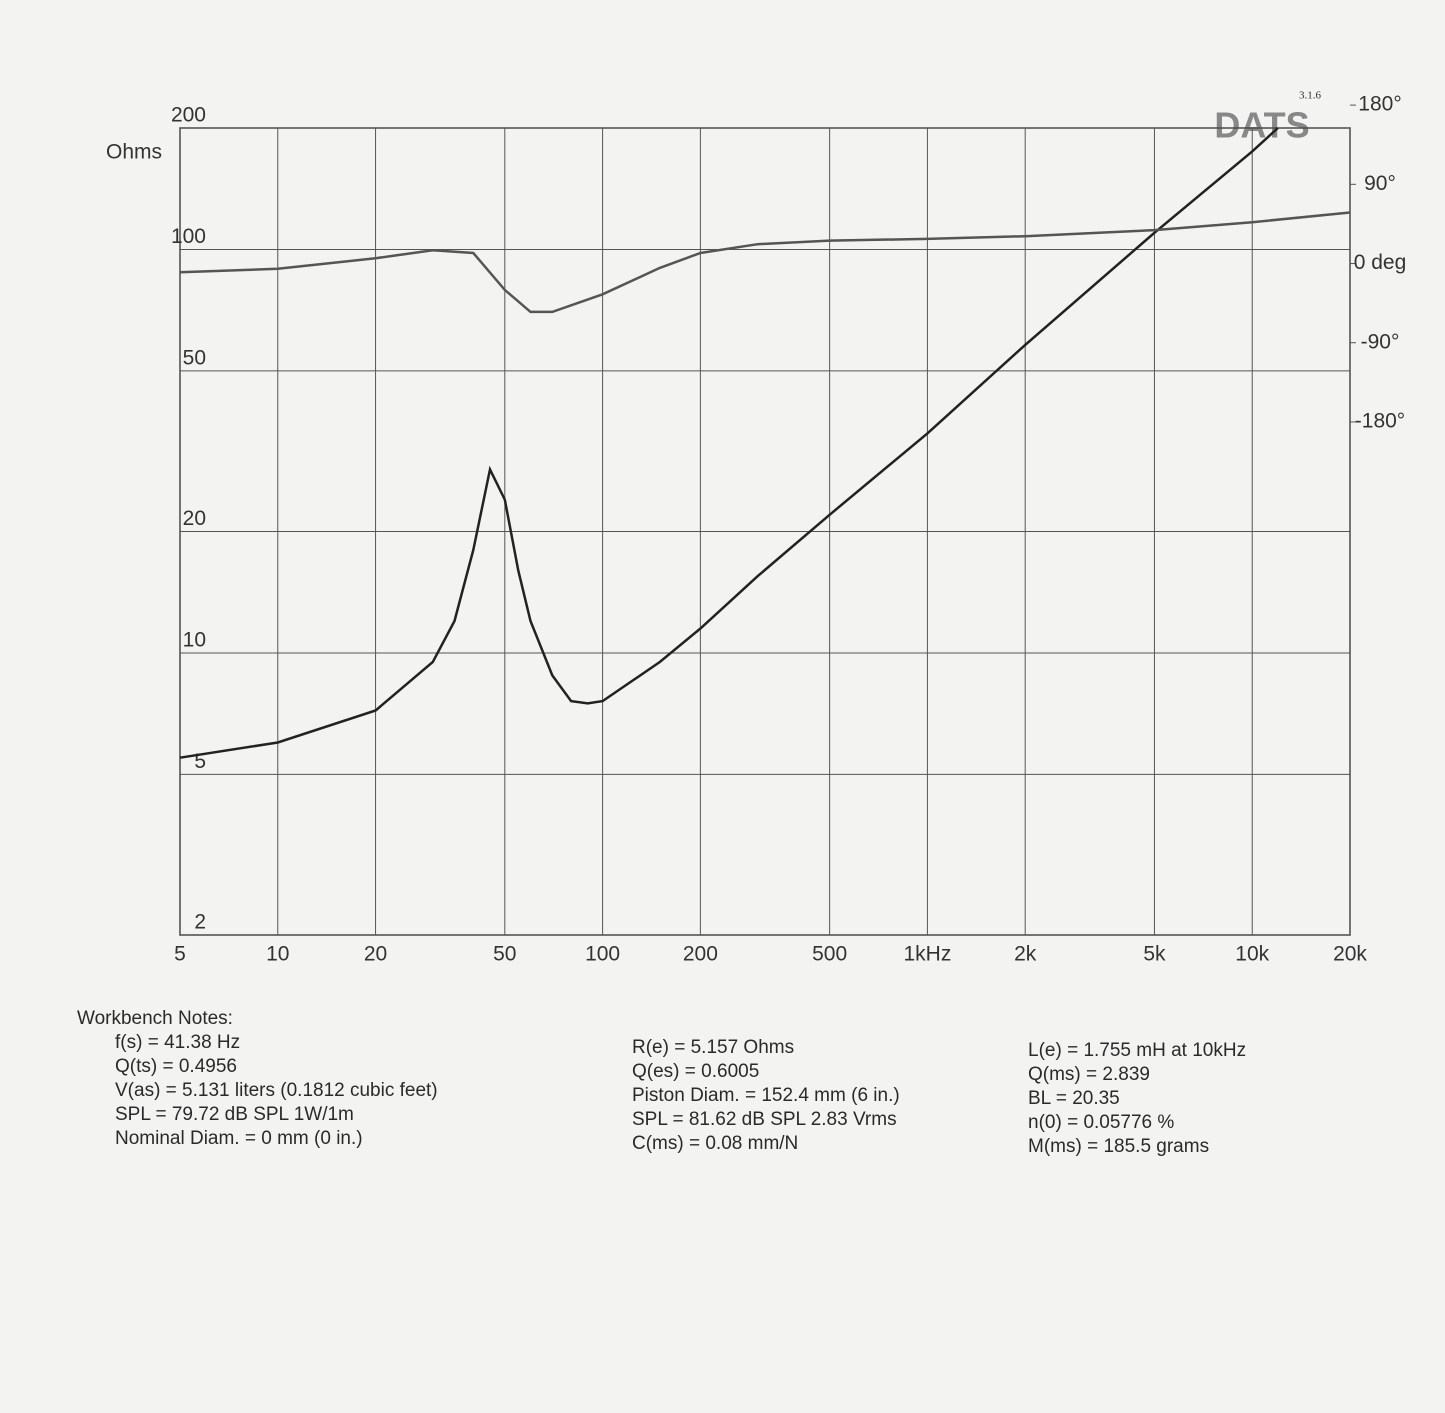 This screenshot has width=1445, height=1413. I want to click on note-line: Piston Diam. = 152.4 mm (6 in.), so click(766, 1095).